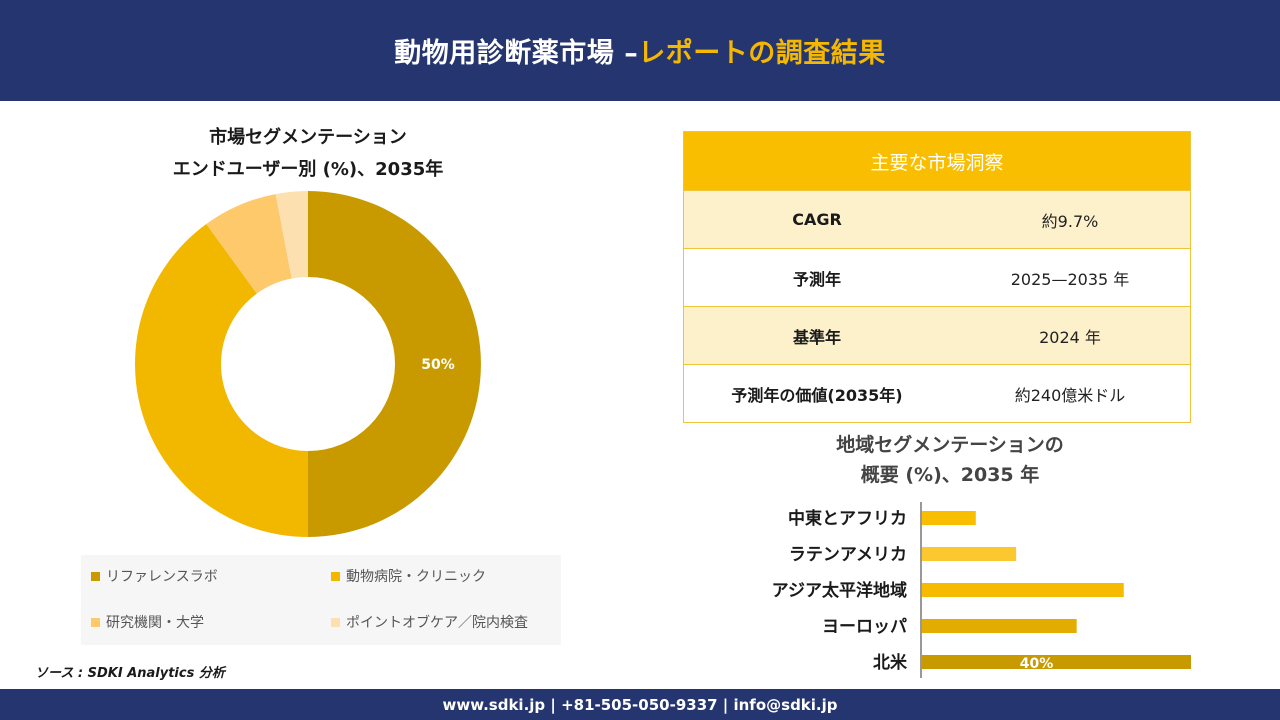  Describe the element at coordinates (937, 335) in the screenshot. I see `insight-row: 基準年 2024 年` at that location.